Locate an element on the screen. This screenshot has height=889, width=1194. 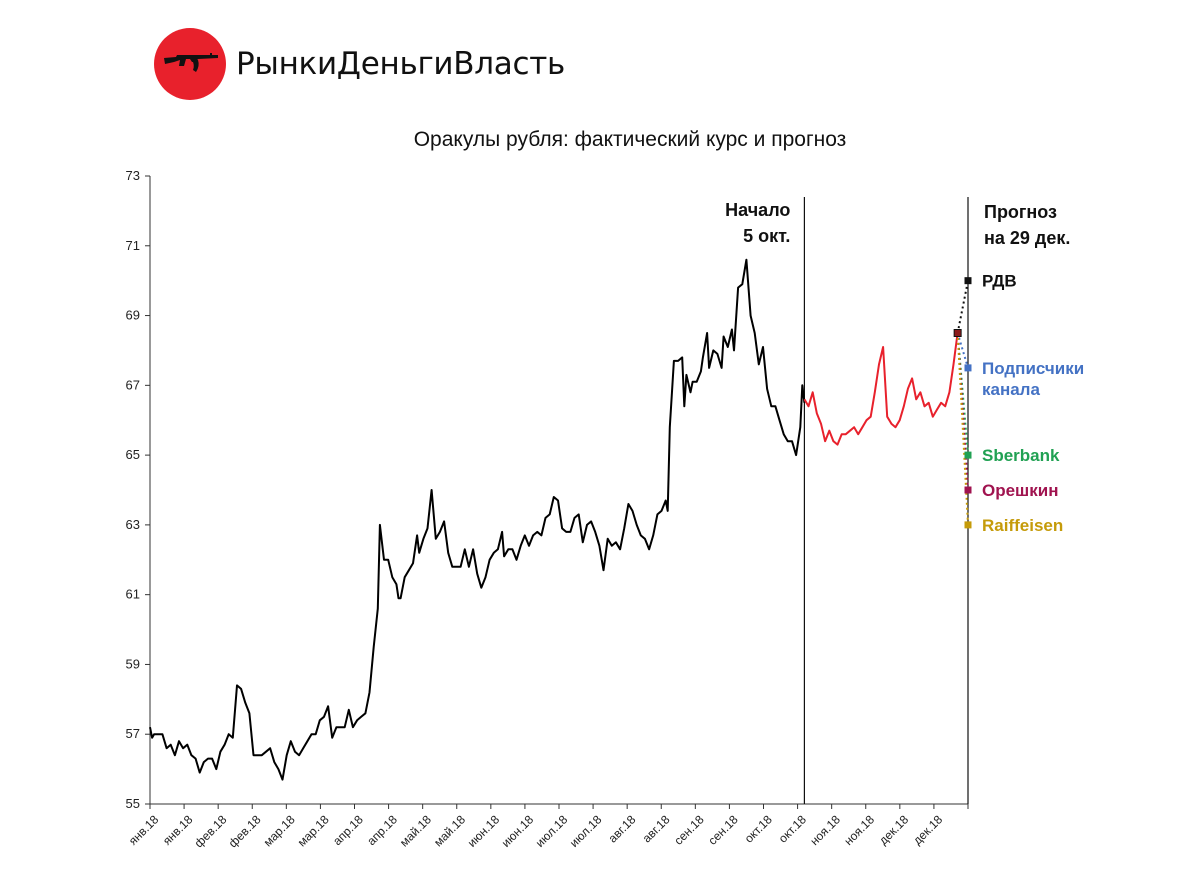
y-tick-label: 69 is located at coordinates (133, 315).